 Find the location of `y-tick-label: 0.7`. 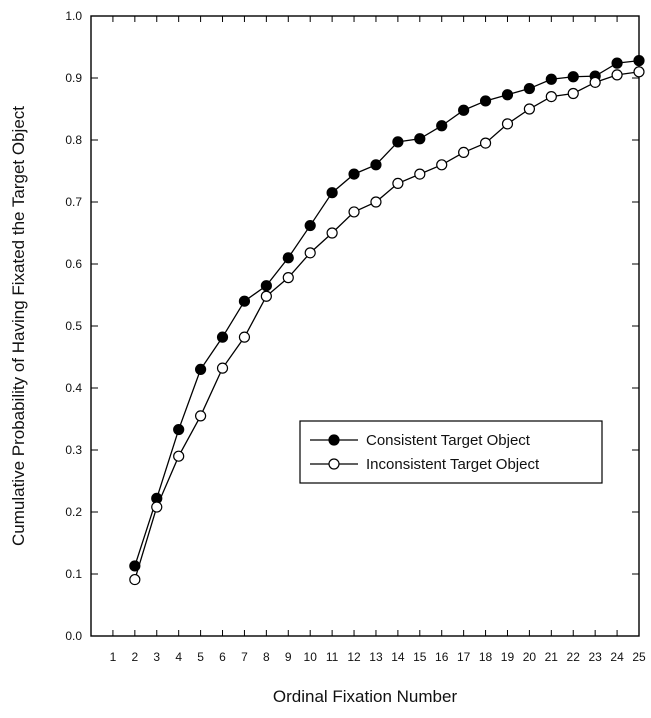

y-tick-label: 0.7 is located at coordinates (73, 202).